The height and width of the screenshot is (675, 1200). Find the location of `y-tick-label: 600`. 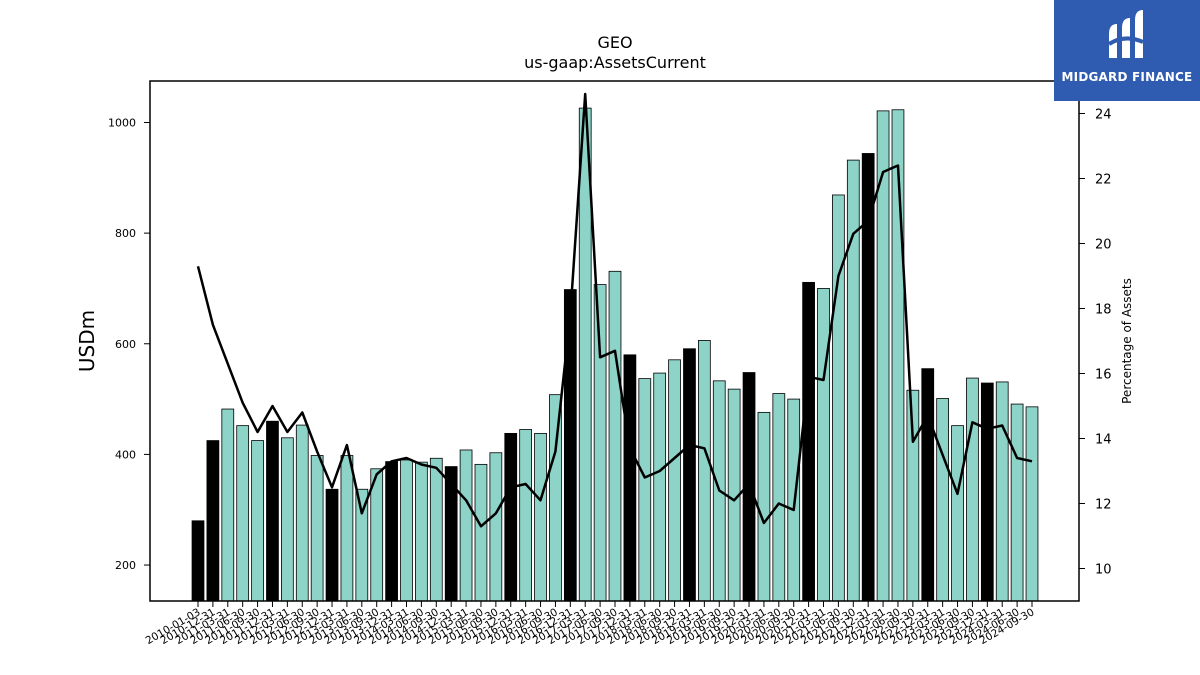

y-tick-label: 600 is located at coordinates (125, 344).